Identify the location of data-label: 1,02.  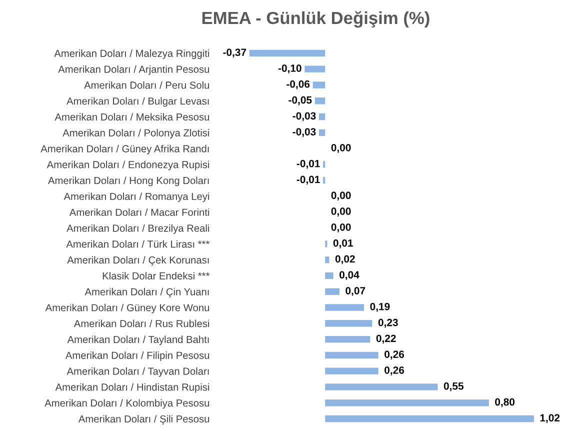
(550, 419).